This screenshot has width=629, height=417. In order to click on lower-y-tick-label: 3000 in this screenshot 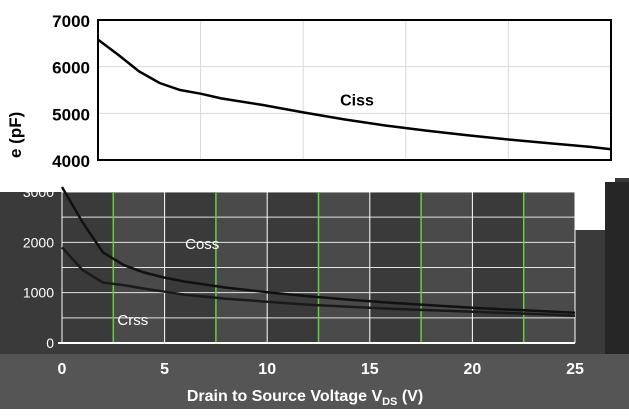, I will do `click(38, 192)`.